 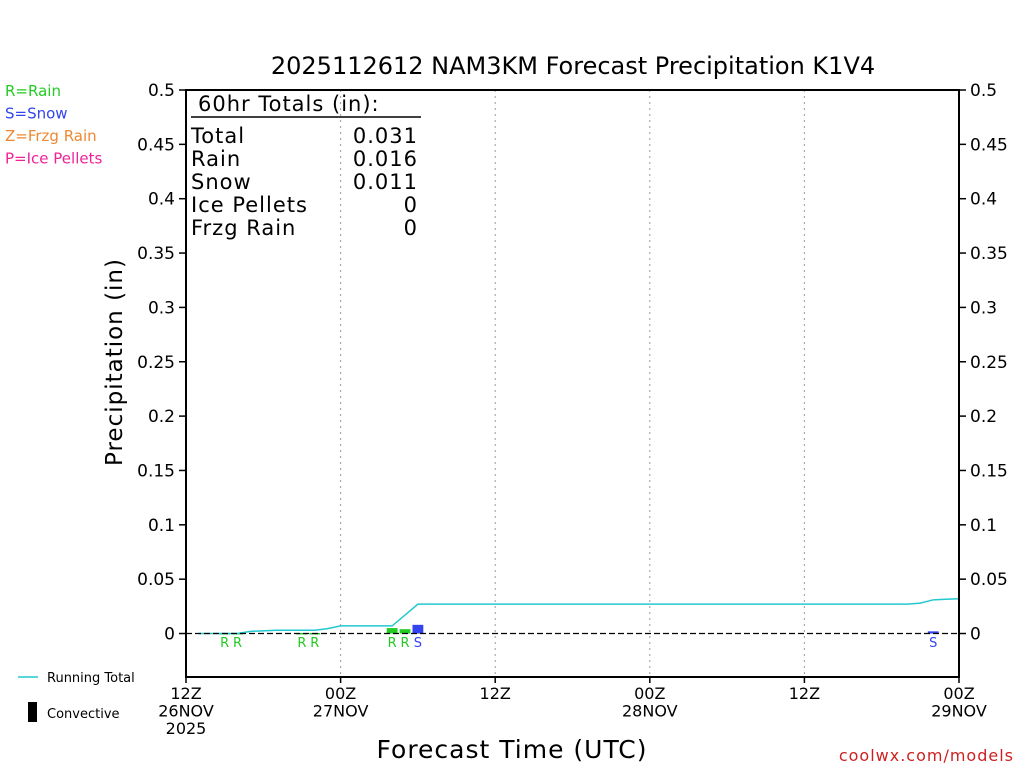 What do you see at coordinates (51, 136) in the screenshot?
I see `ptype-legend-item: Z=Frzg Rain` at bounding box center [51, 136].